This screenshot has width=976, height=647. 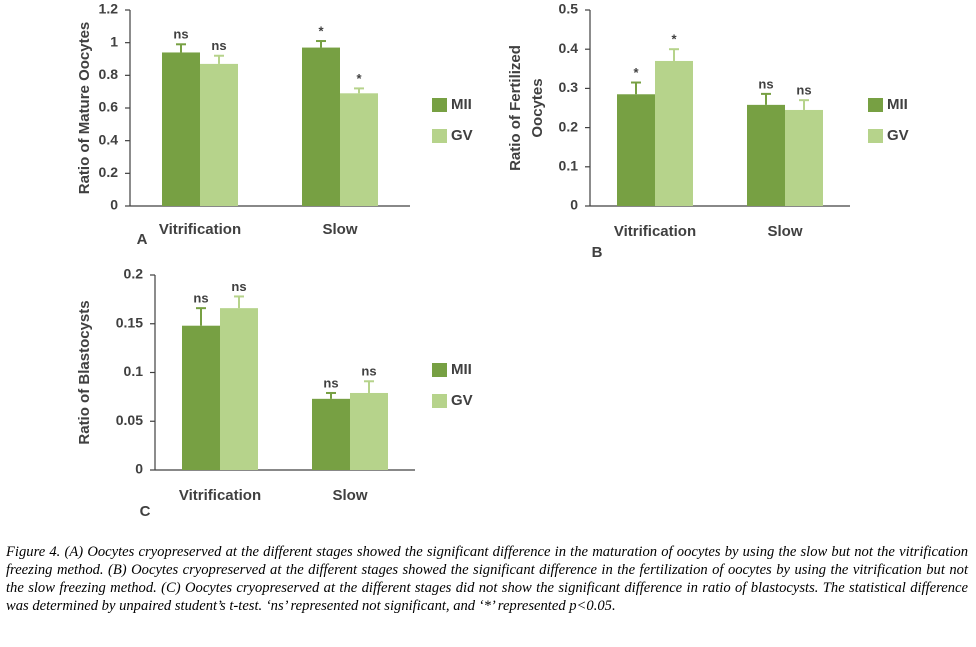 What do you see at coordinates (109, 74) in the screenshot?
I see `y-tick-label: 0.8` at bounding box center [109, 74].